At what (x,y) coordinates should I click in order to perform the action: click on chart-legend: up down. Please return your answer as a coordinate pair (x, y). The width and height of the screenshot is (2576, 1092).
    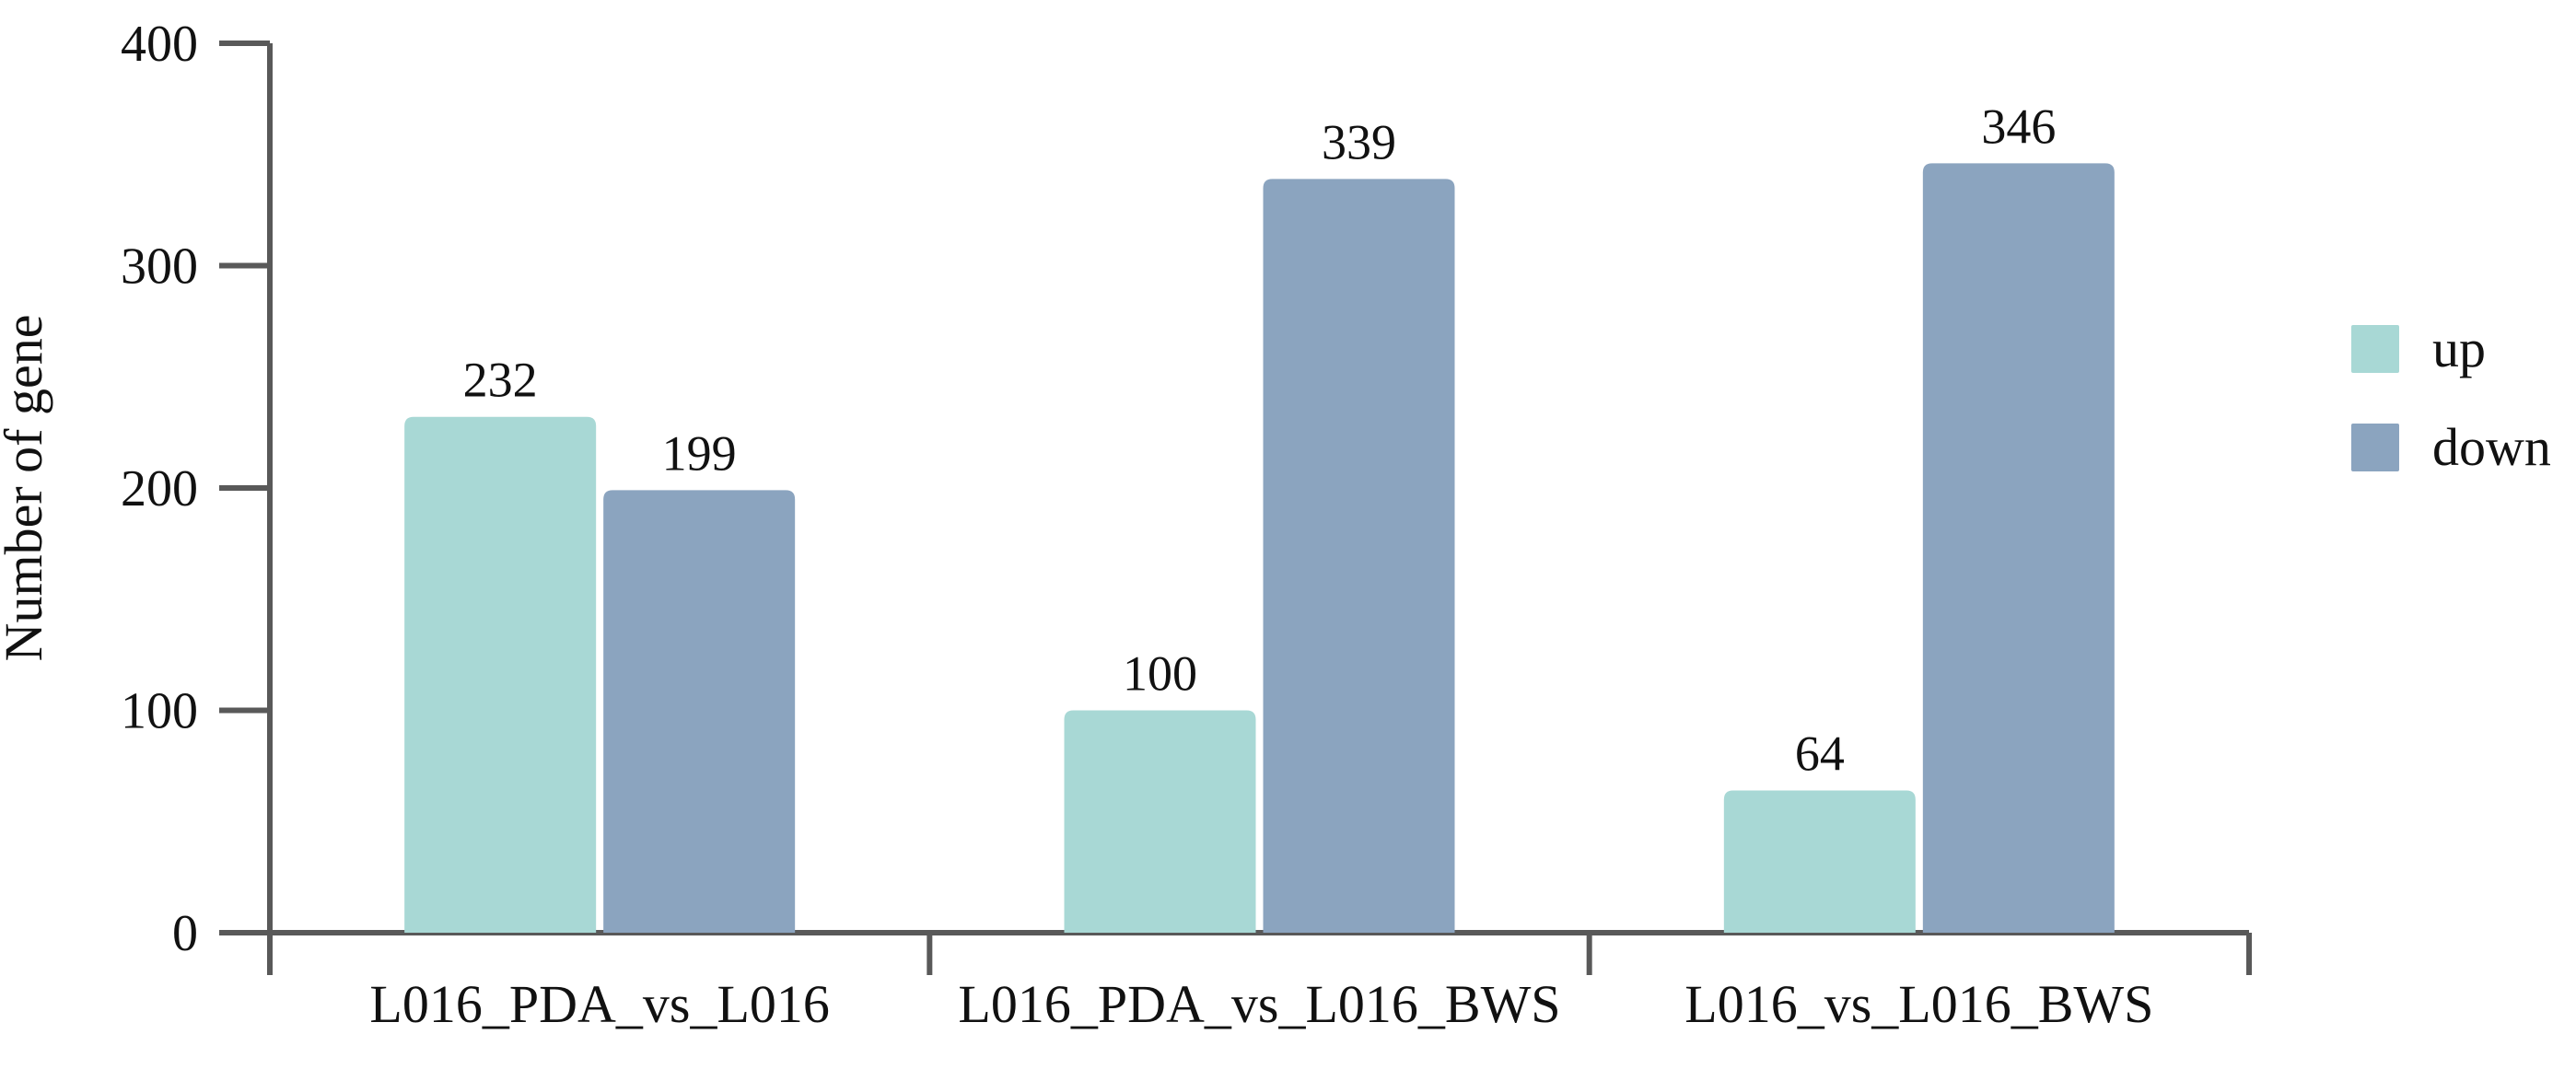
    Looking at the image, I should click on (2451, 398).